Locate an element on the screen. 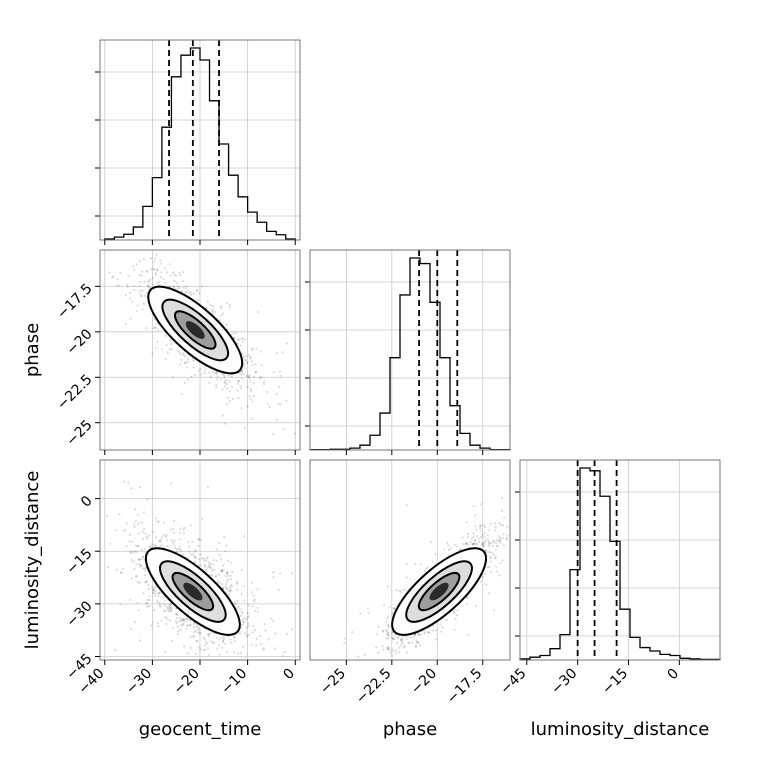 The width and height of the screenshot is (760, 760). ytick-label: −30 is located at coordinates (79, 614).